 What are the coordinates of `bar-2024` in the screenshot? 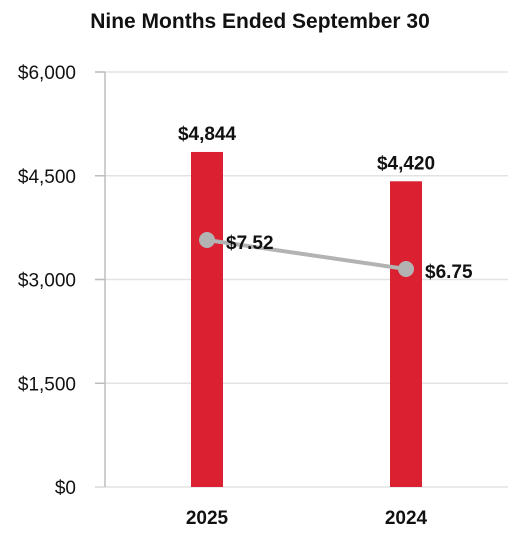 It's located at (406, 334).